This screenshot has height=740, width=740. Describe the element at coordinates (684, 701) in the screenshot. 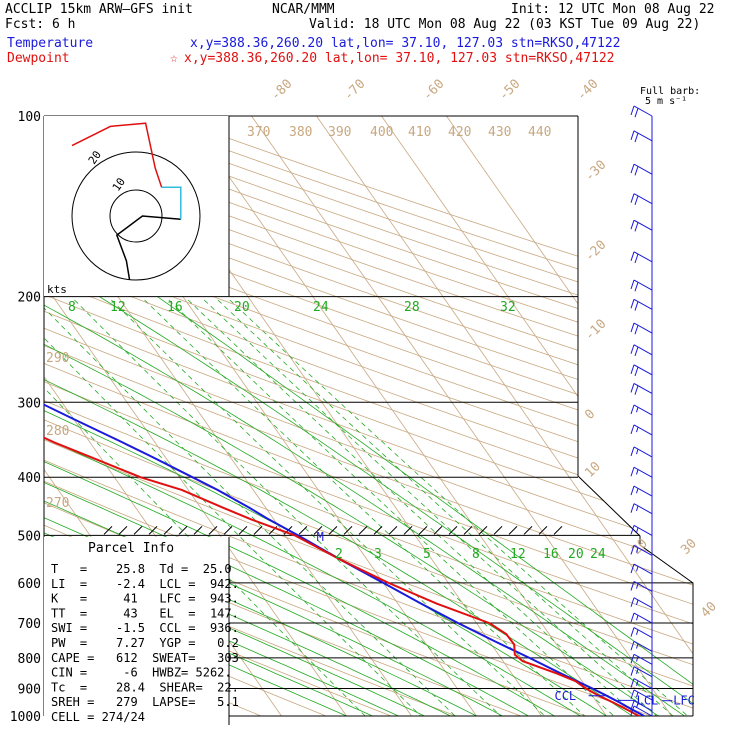

I see `marker-lfc: LFC` at that location.